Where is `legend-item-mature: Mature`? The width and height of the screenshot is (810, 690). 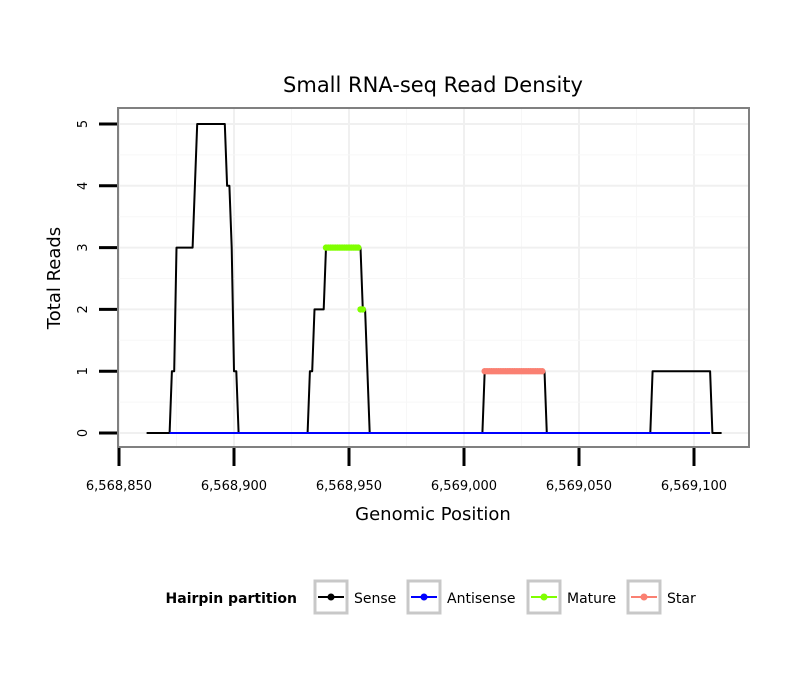
legend-item-mature: Mature is located at coordinates (571, 597).